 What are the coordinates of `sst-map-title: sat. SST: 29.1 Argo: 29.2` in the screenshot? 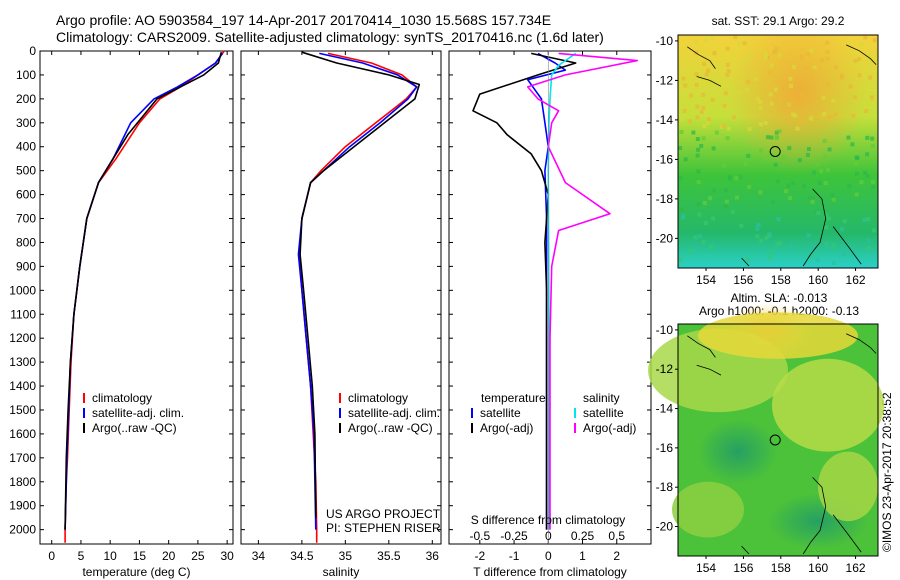 It's located at (778, 21).